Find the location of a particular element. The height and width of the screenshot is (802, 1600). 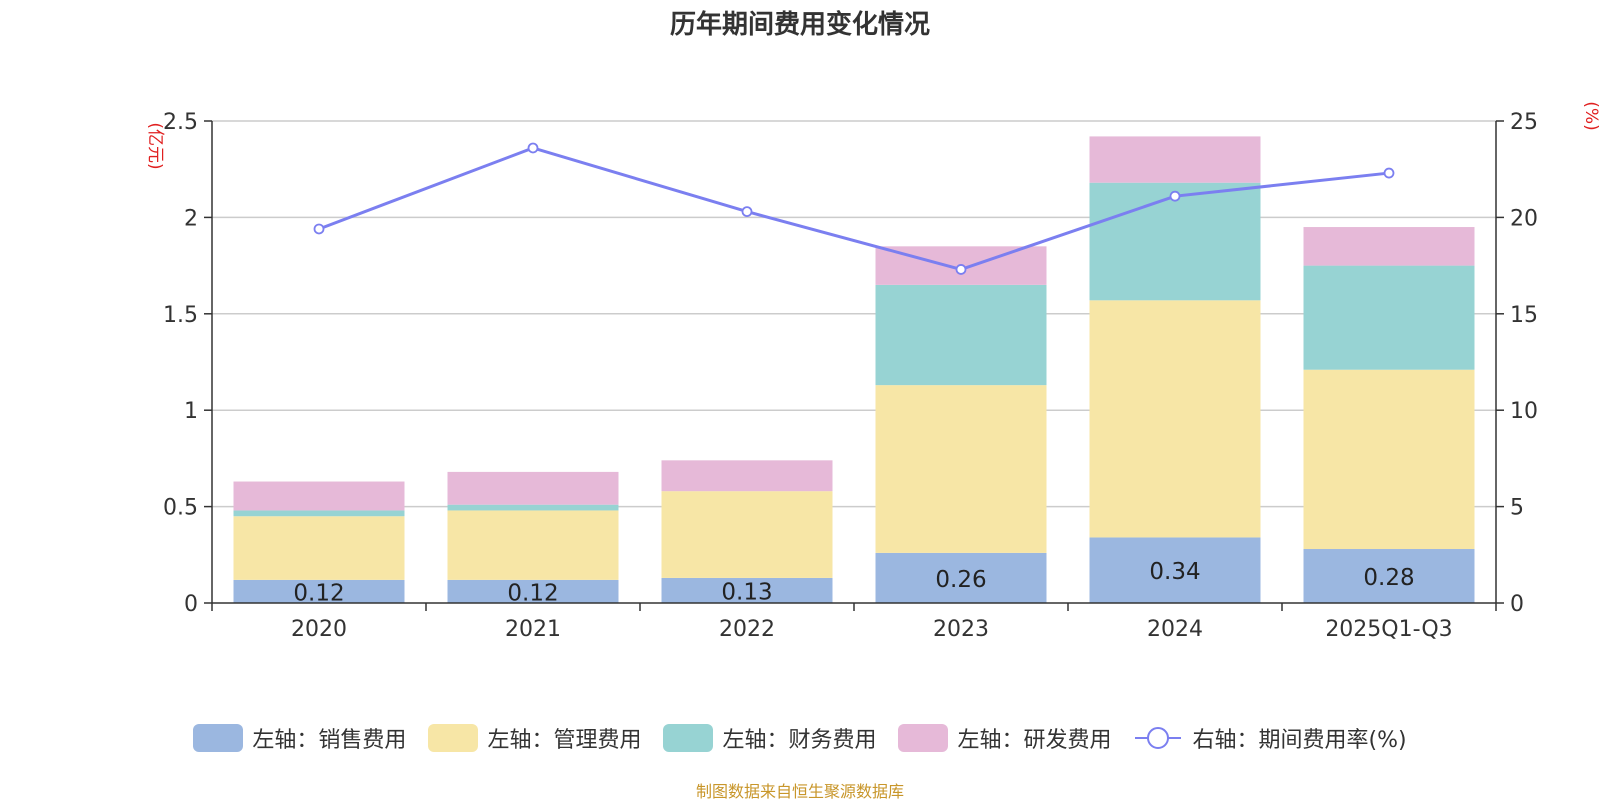

x-axis-tick-label: 2025Q1-Q3 is located at coordinates (1388, 629).